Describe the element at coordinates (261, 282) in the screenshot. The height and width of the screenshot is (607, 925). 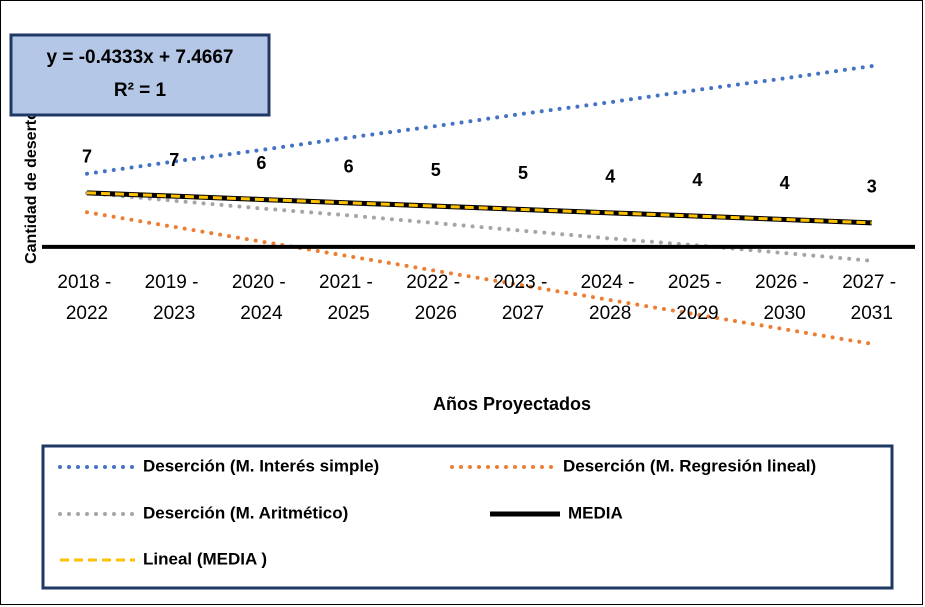
I see `x-tick-label-line: 2020 -` at that location.